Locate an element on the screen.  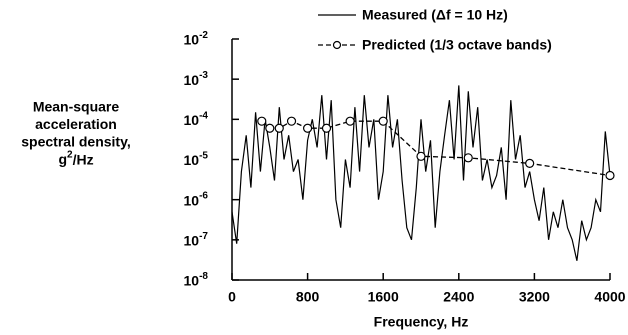
y-tick-label: 10⁻⁶ is located at coordinates (196, 199).